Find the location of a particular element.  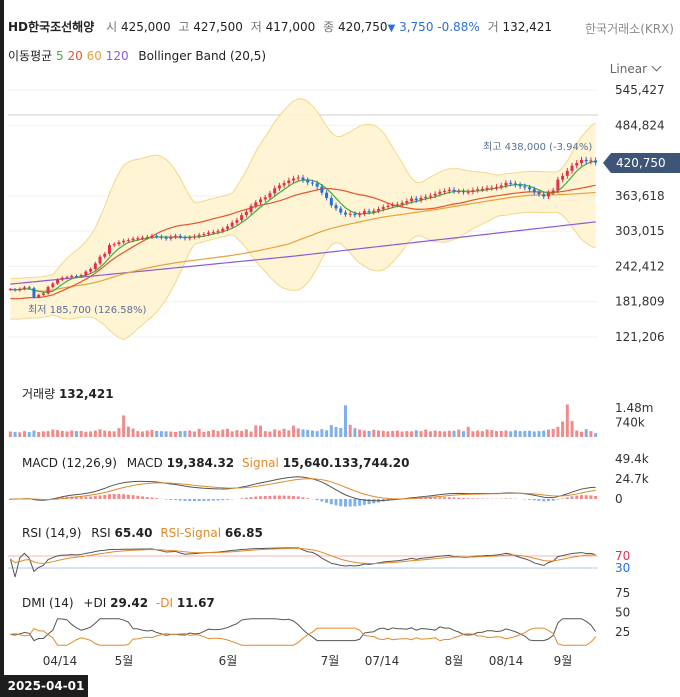

macd-tick-label: 24.7k is located at coordinates (632, 479).